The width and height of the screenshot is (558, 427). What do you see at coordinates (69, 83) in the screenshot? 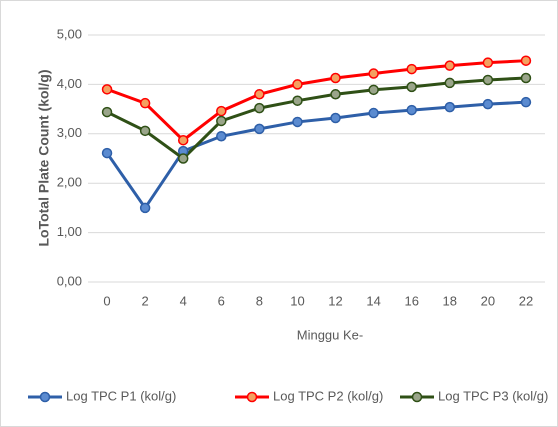
I see `y-tick-label: 4,00` at bounding box center [69, 83].